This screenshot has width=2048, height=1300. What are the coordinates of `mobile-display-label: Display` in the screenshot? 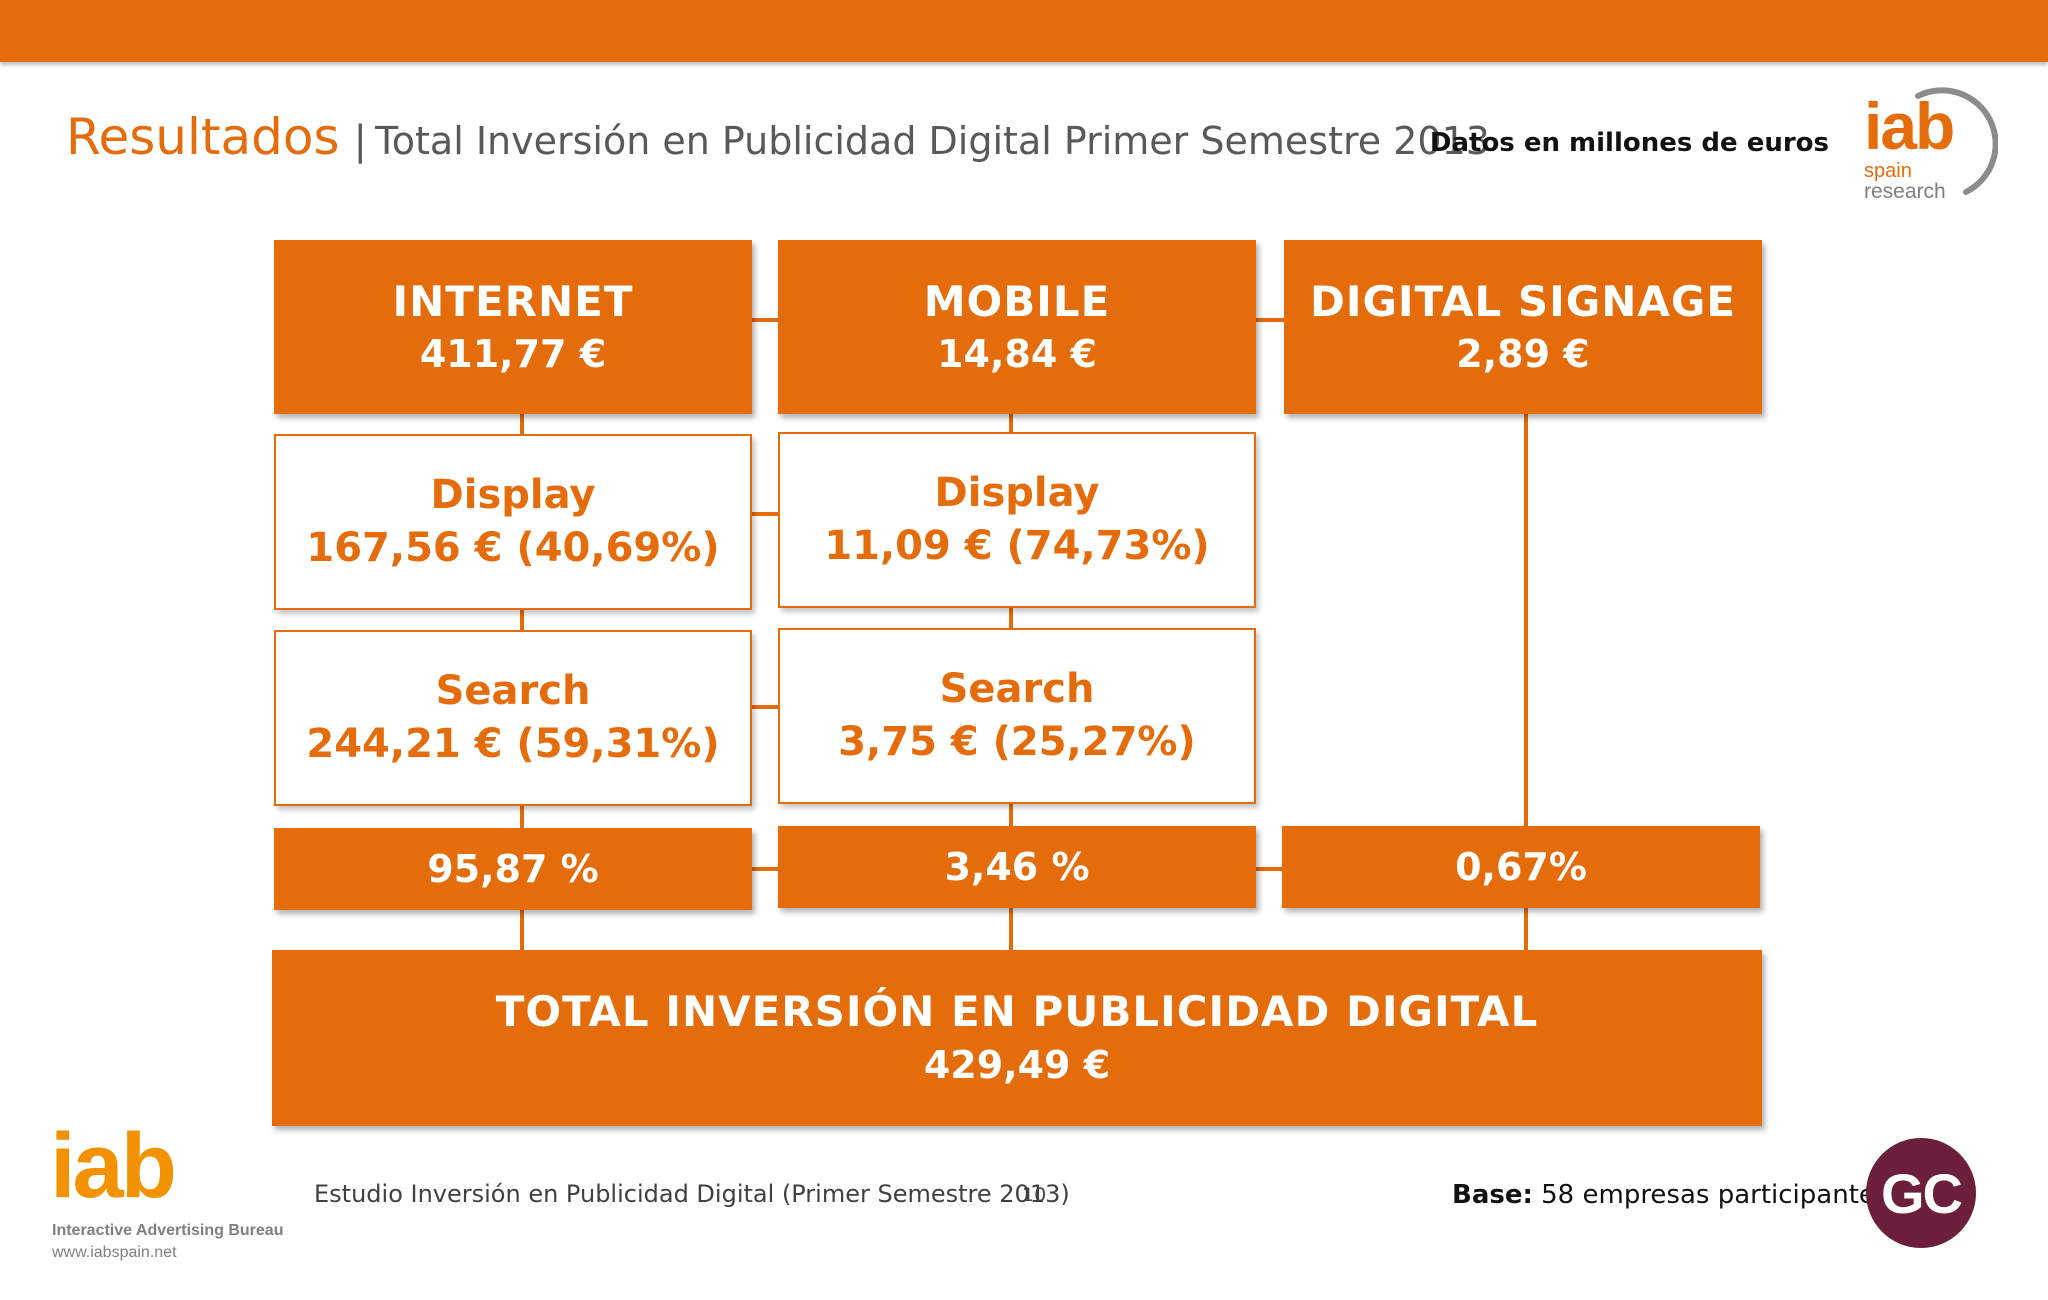 It's located at (1017, 493).